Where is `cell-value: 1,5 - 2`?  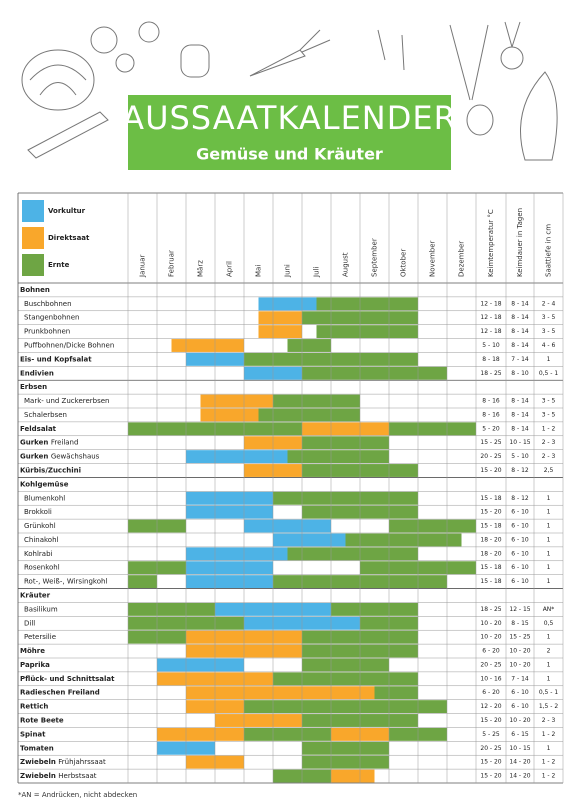 cell-value: 1,5 - 2 is located at coordinates (549, 706).